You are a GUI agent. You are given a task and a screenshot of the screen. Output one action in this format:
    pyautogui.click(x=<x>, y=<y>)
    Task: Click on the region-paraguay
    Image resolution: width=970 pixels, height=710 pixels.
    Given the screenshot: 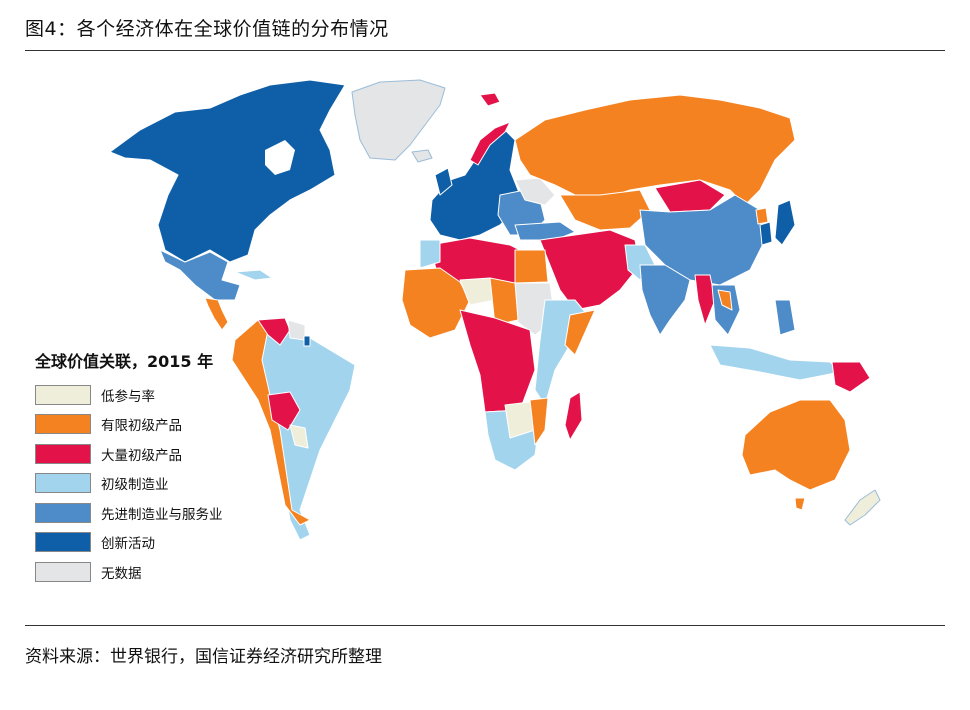 What is the action you would take?
    pyautogui.click(x=299, y=436)
    